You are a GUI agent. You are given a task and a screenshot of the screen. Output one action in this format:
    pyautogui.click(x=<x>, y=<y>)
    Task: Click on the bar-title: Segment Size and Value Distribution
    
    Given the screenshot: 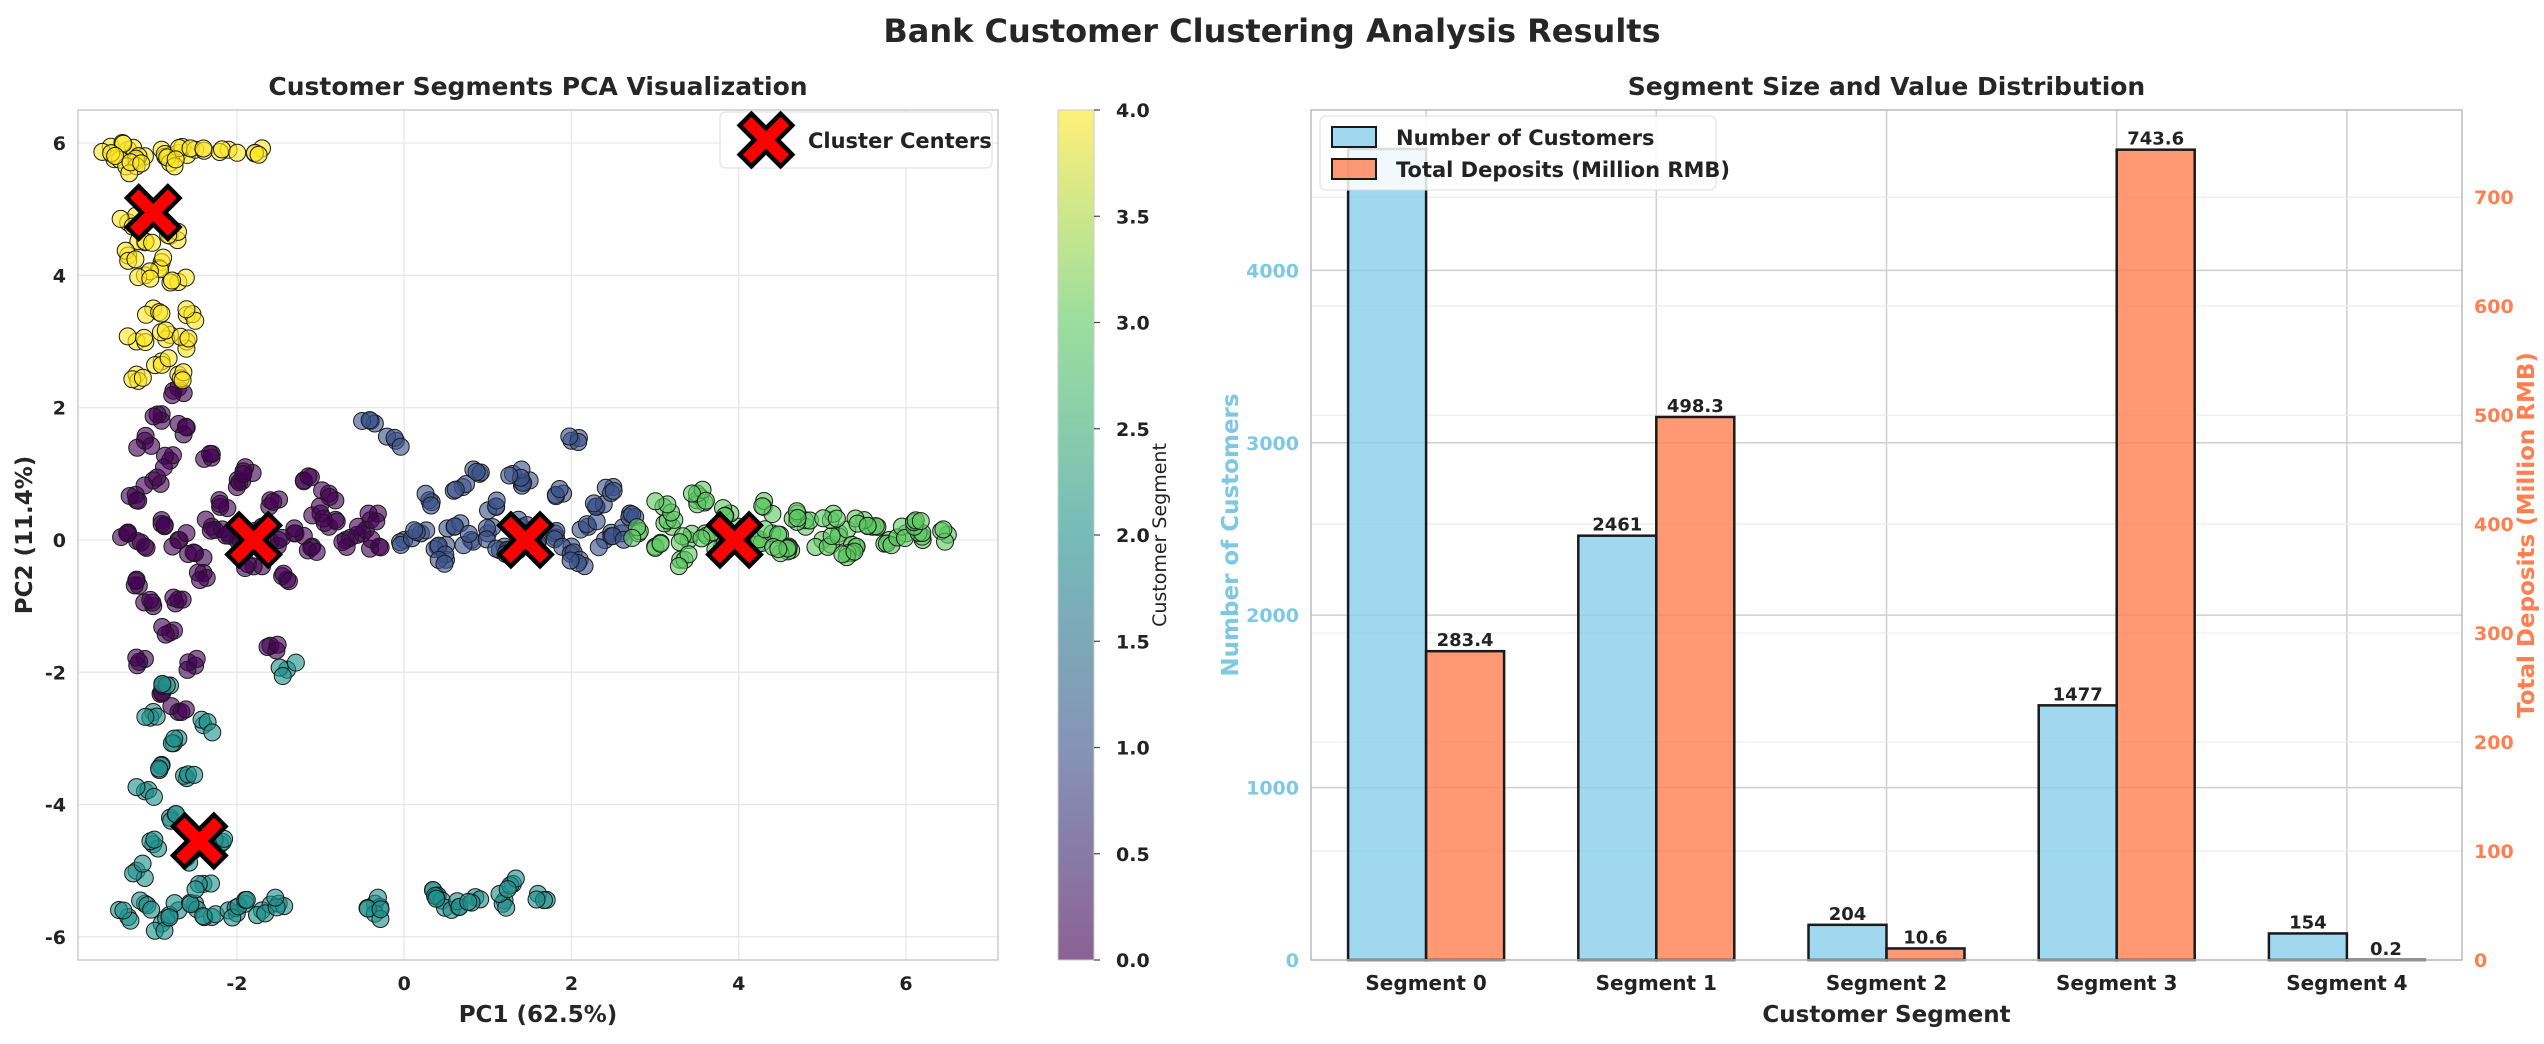 What is the action you would take?
    pyautogui.click(x=1886, y=86)
    